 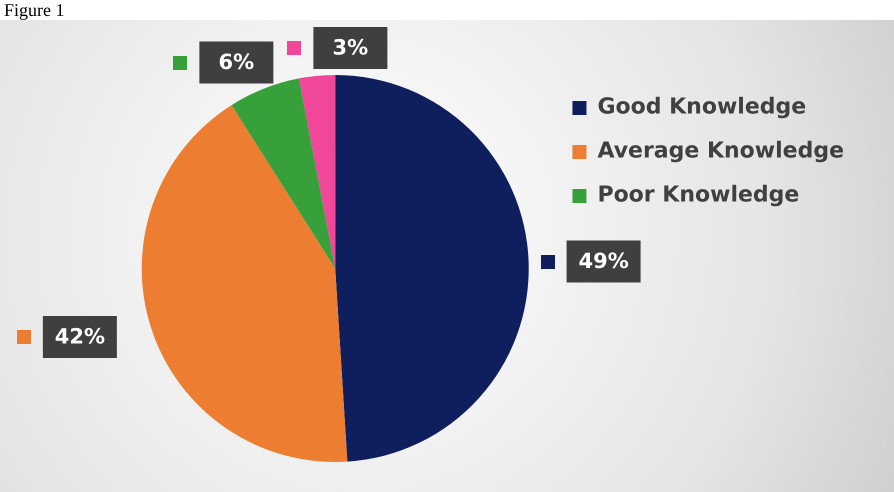 I want to click on data-label: 6%, so click(x=236, y=62).